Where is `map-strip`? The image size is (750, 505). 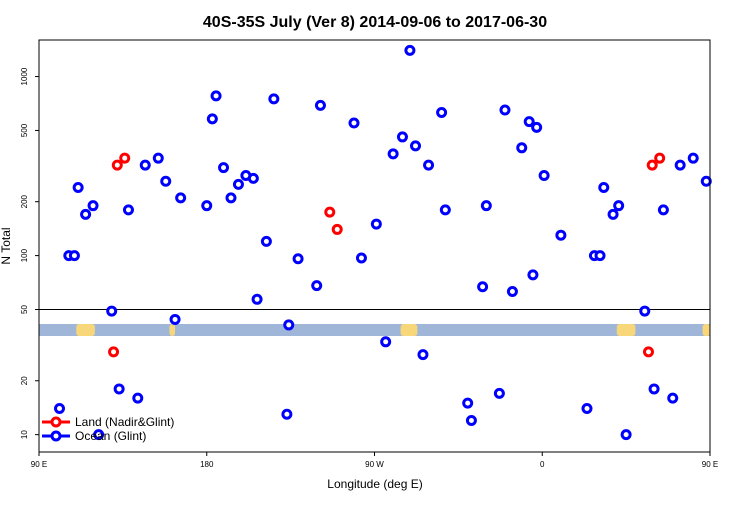
map-strip is located at coordinates (374, 330).